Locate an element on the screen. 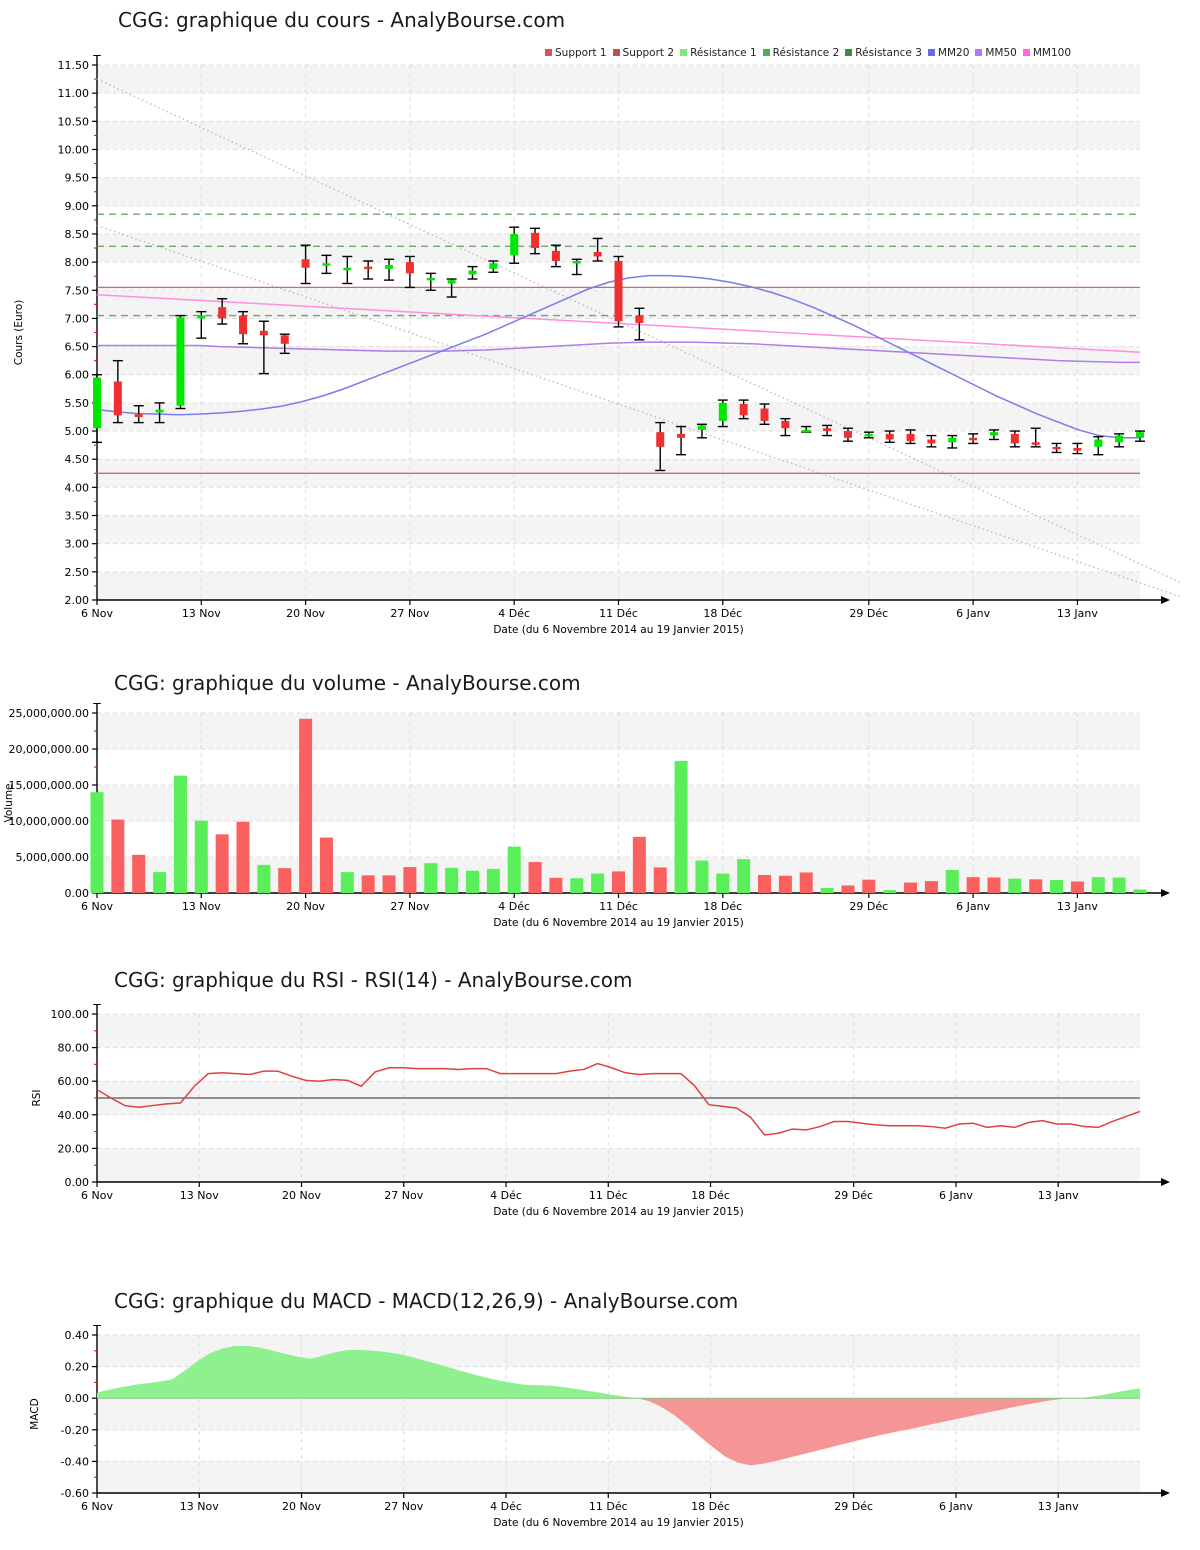  legend-item-2: Résistance 1 is located at coordinates (718, 53).